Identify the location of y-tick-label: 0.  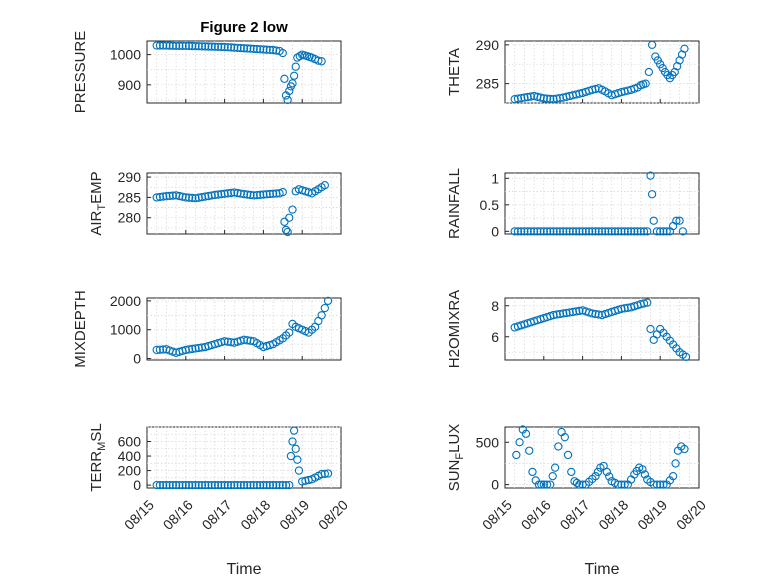
(137, 485).